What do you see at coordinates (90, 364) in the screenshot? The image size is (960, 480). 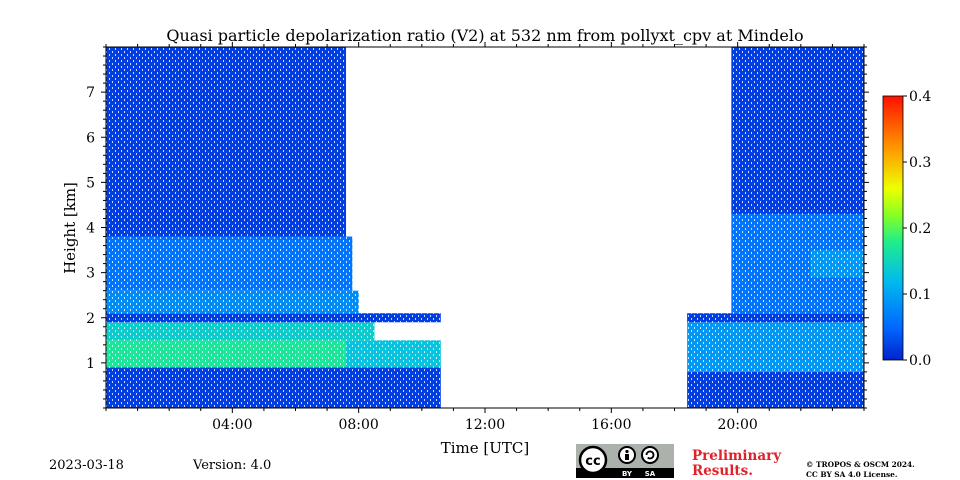 I see `y-tick-label: 1` at bounding box center [90, 364].